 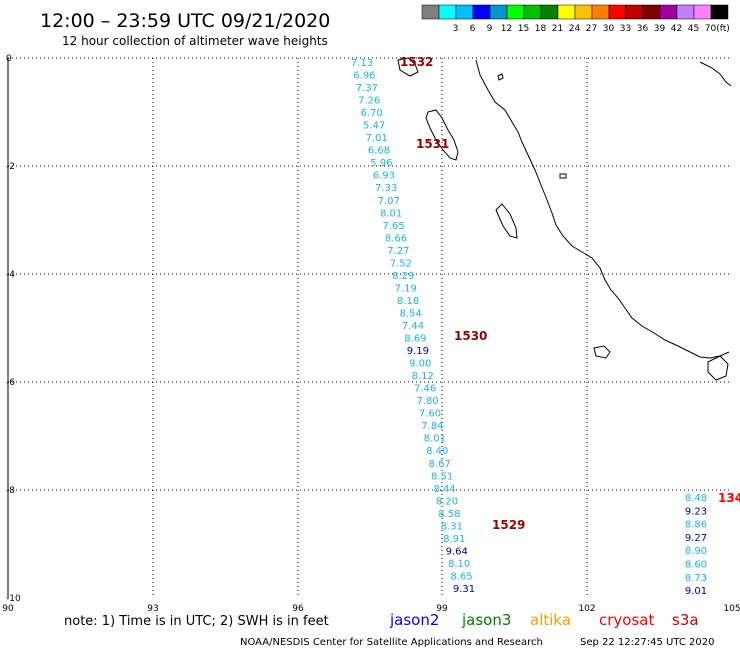 What do you see at coordinates (729, 498) in the screenshot?
I see `pass-time-label: 134` at bounding box center [729, 498].